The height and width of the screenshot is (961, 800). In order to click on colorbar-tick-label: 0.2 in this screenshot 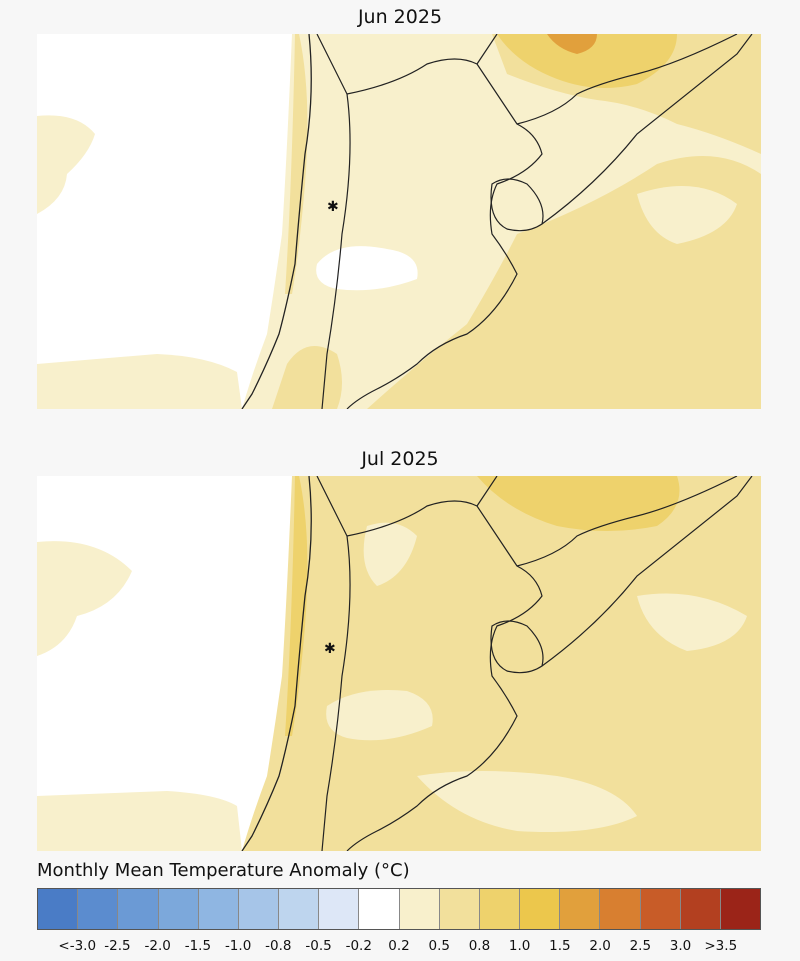, I will do `click(399, 946)`.